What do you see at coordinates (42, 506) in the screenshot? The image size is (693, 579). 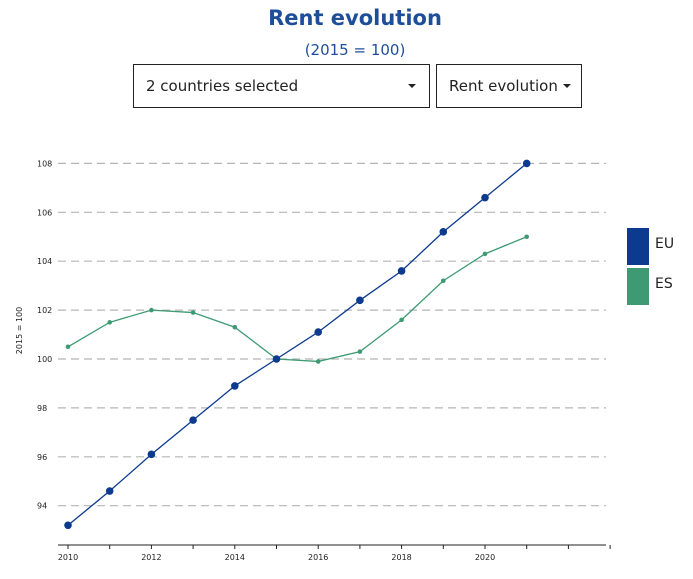 I see `y-tick-label: 94` at bounding box center [42, 506].